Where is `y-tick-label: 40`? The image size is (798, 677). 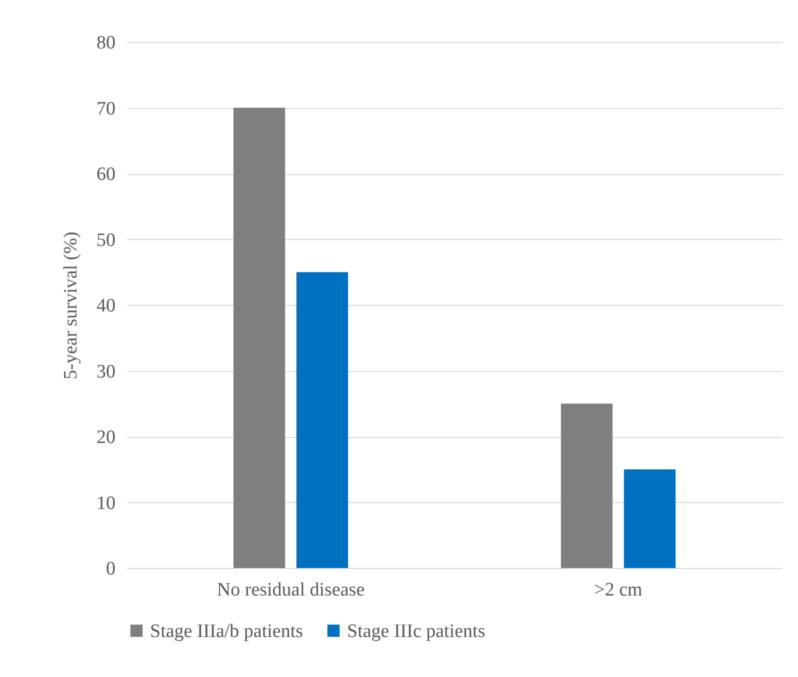 y-tick-label: 40 is located at coordinates (106, 306).